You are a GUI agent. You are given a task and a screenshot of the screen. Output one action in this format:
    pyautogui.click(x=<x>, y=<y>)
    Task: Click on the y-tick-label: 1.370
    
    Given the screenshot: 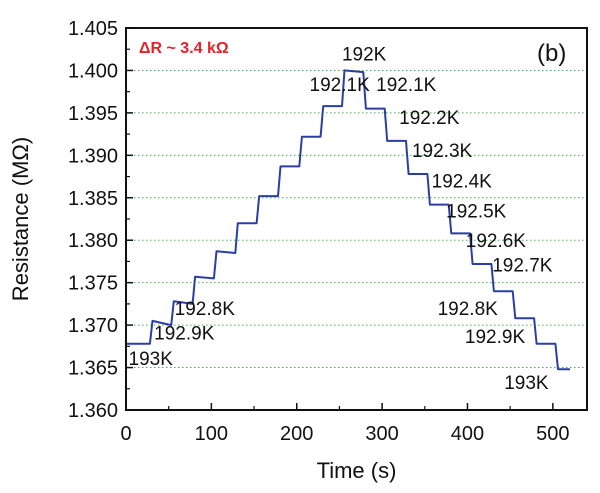 What is the action you would take?
    pyautogui.click(x=93, y=326)
    